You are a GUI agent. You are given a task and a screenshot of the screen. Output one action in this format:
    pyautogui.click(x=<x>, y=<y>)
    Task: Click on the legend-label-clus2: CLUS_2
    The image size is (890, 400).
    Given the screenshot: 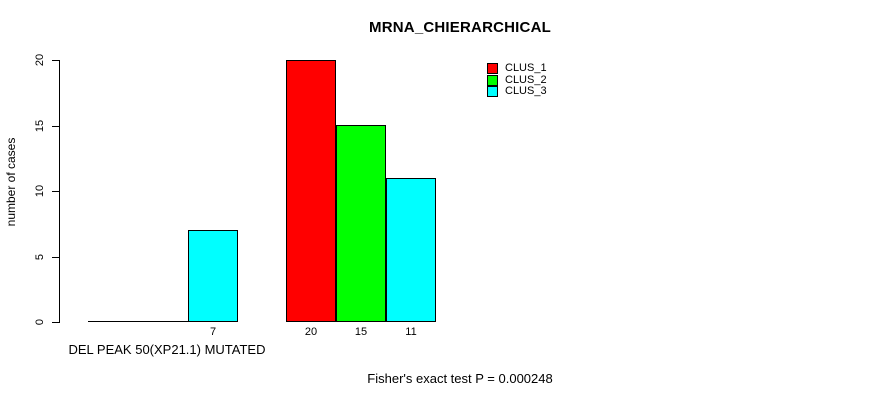 What is the action you would take?
    pyautogui.click(x=526, y=79)
    